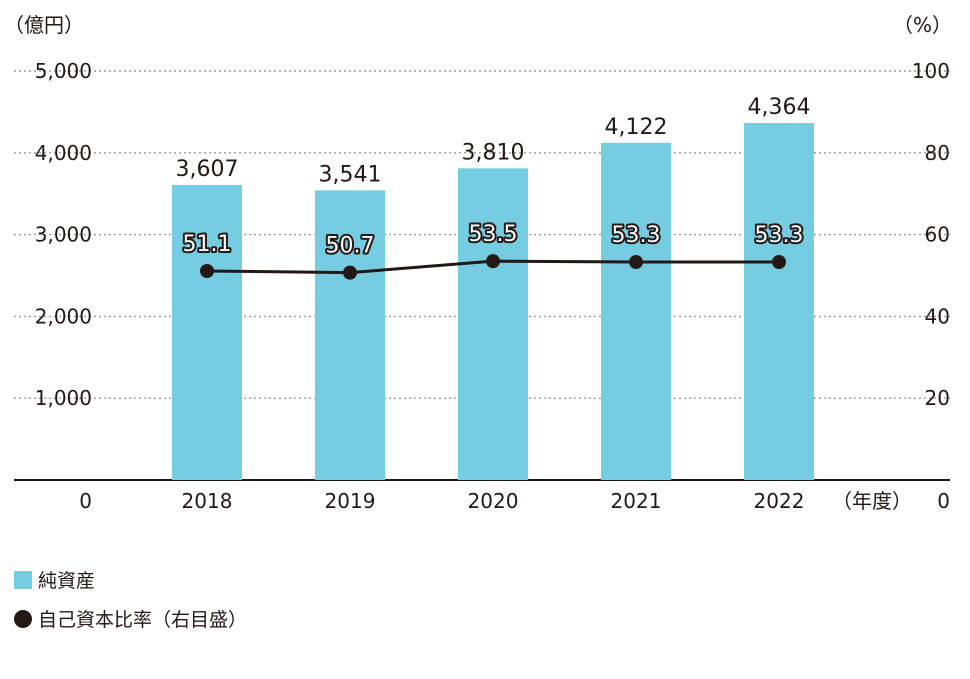 This screenshot has width=970, height=679. I want to click on y2-tick-label: 100, so click(931, 71).